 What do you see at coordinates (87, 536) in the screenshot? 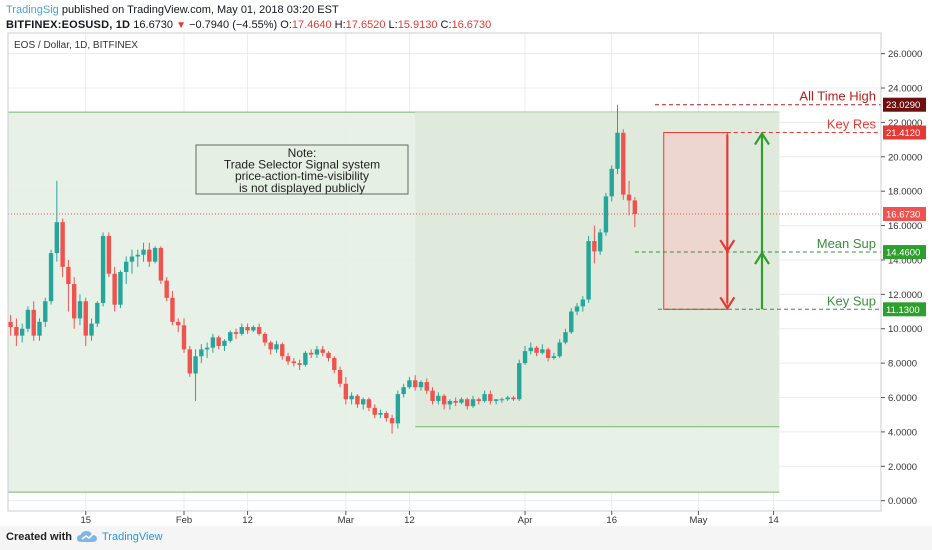
I see `tradingview-cloud-icon` at bounding box center [87, 536].